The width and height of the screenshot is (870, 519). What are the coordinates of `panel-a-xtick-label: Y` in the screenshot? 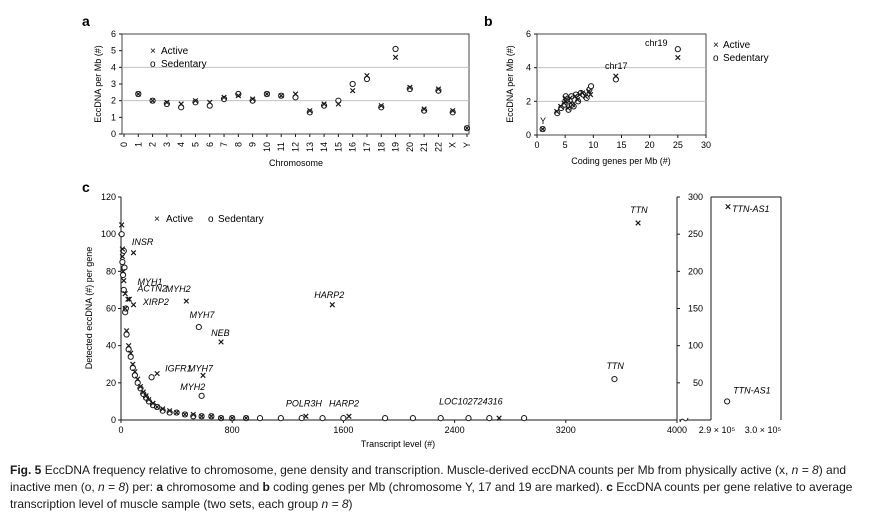 It's located at (467, 145).